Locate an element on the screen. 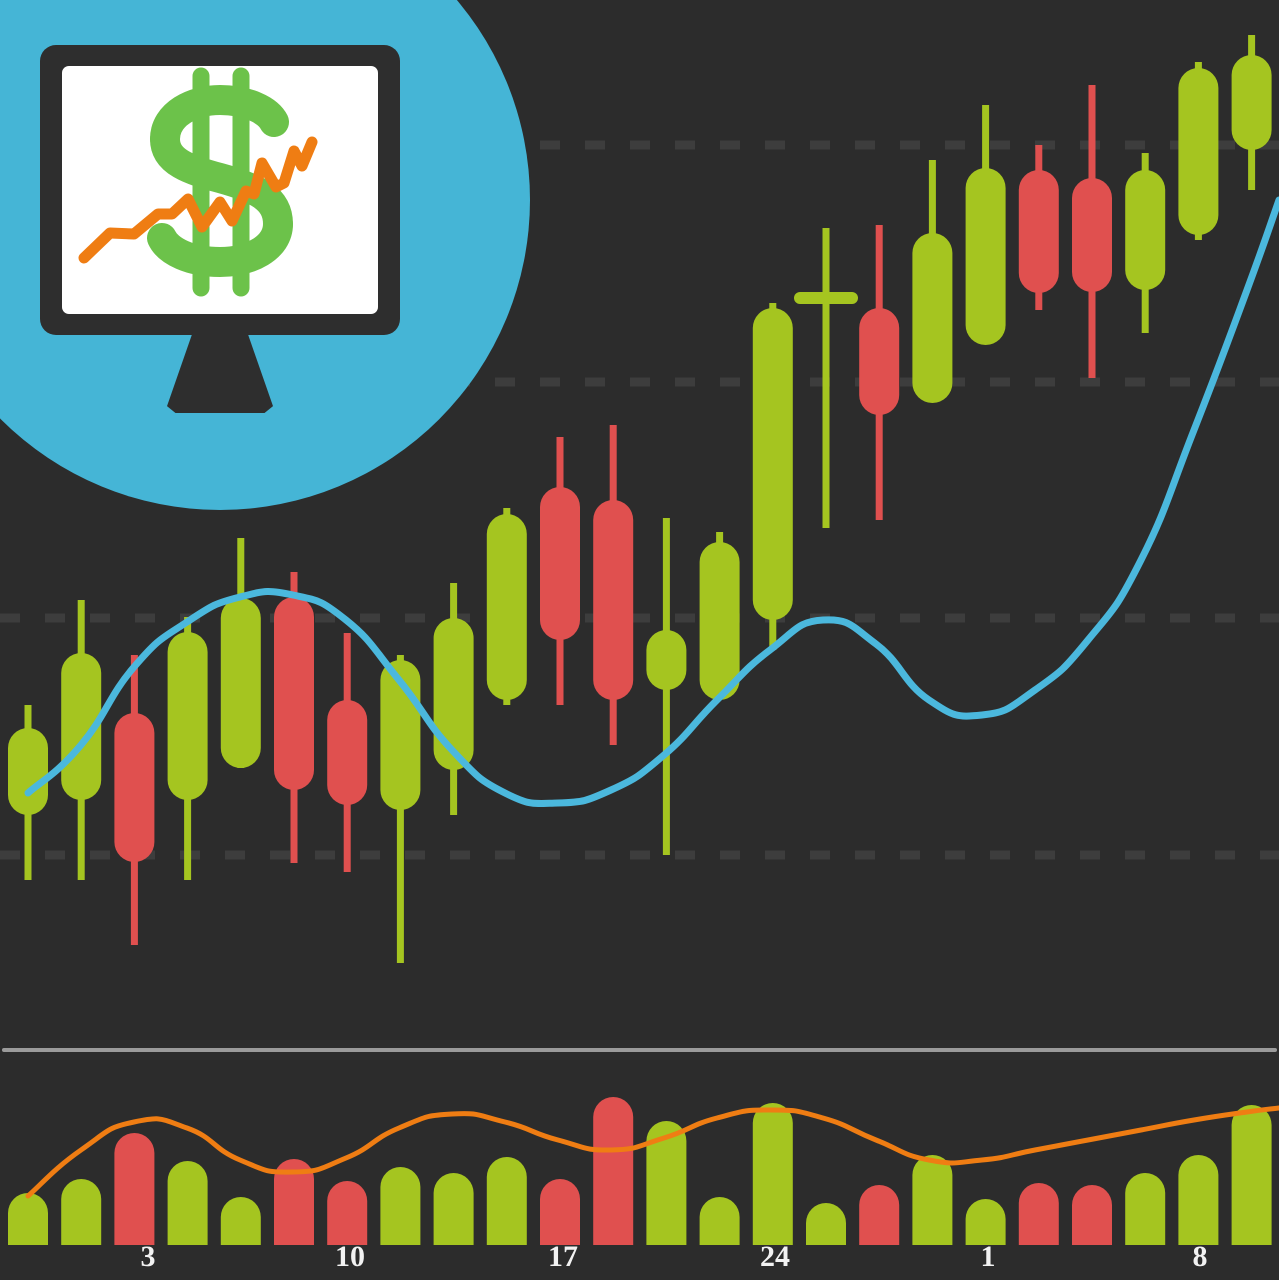 Image resolution: width=1279 pixels, height=1280 pixels. uptrend-line-icon is located at coordinates (198, 200).